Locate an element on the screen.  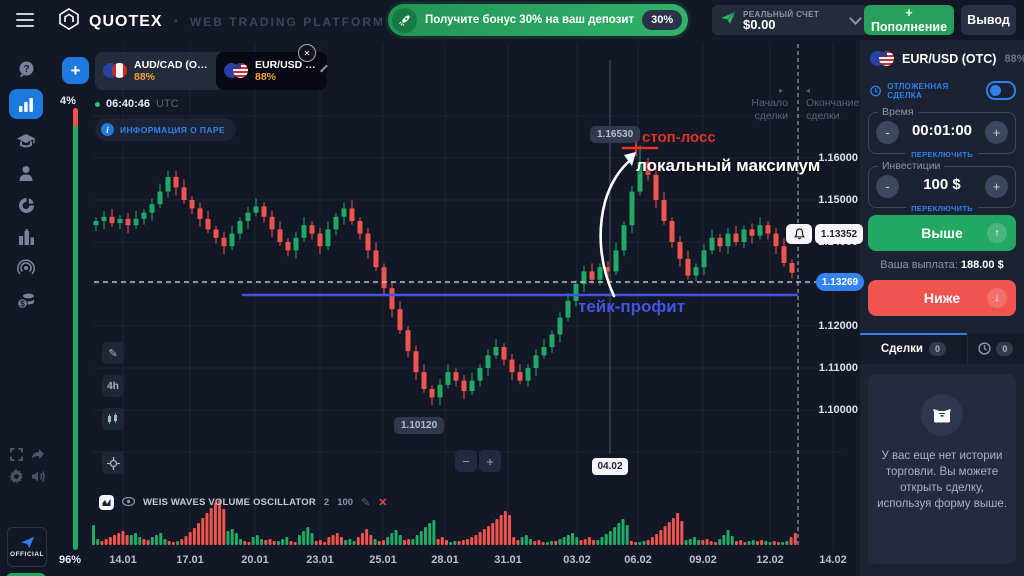
sidebar-item-support: ? is located at coordinates (26, 69).